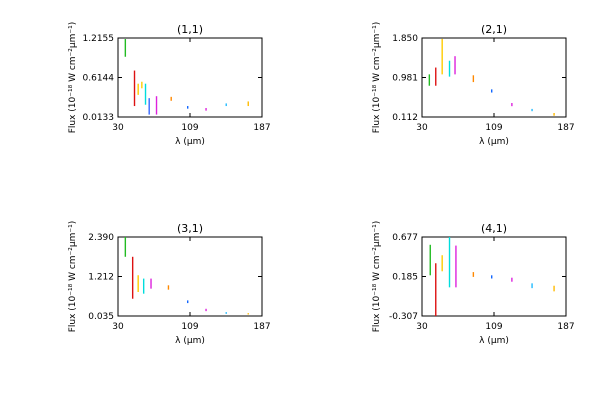 This screenshot has height=400, width=600. What do you see at coordinates (190, 228) in the screenshot?
I see `panel-title: (3,1)` at bounding box center [190, 228].